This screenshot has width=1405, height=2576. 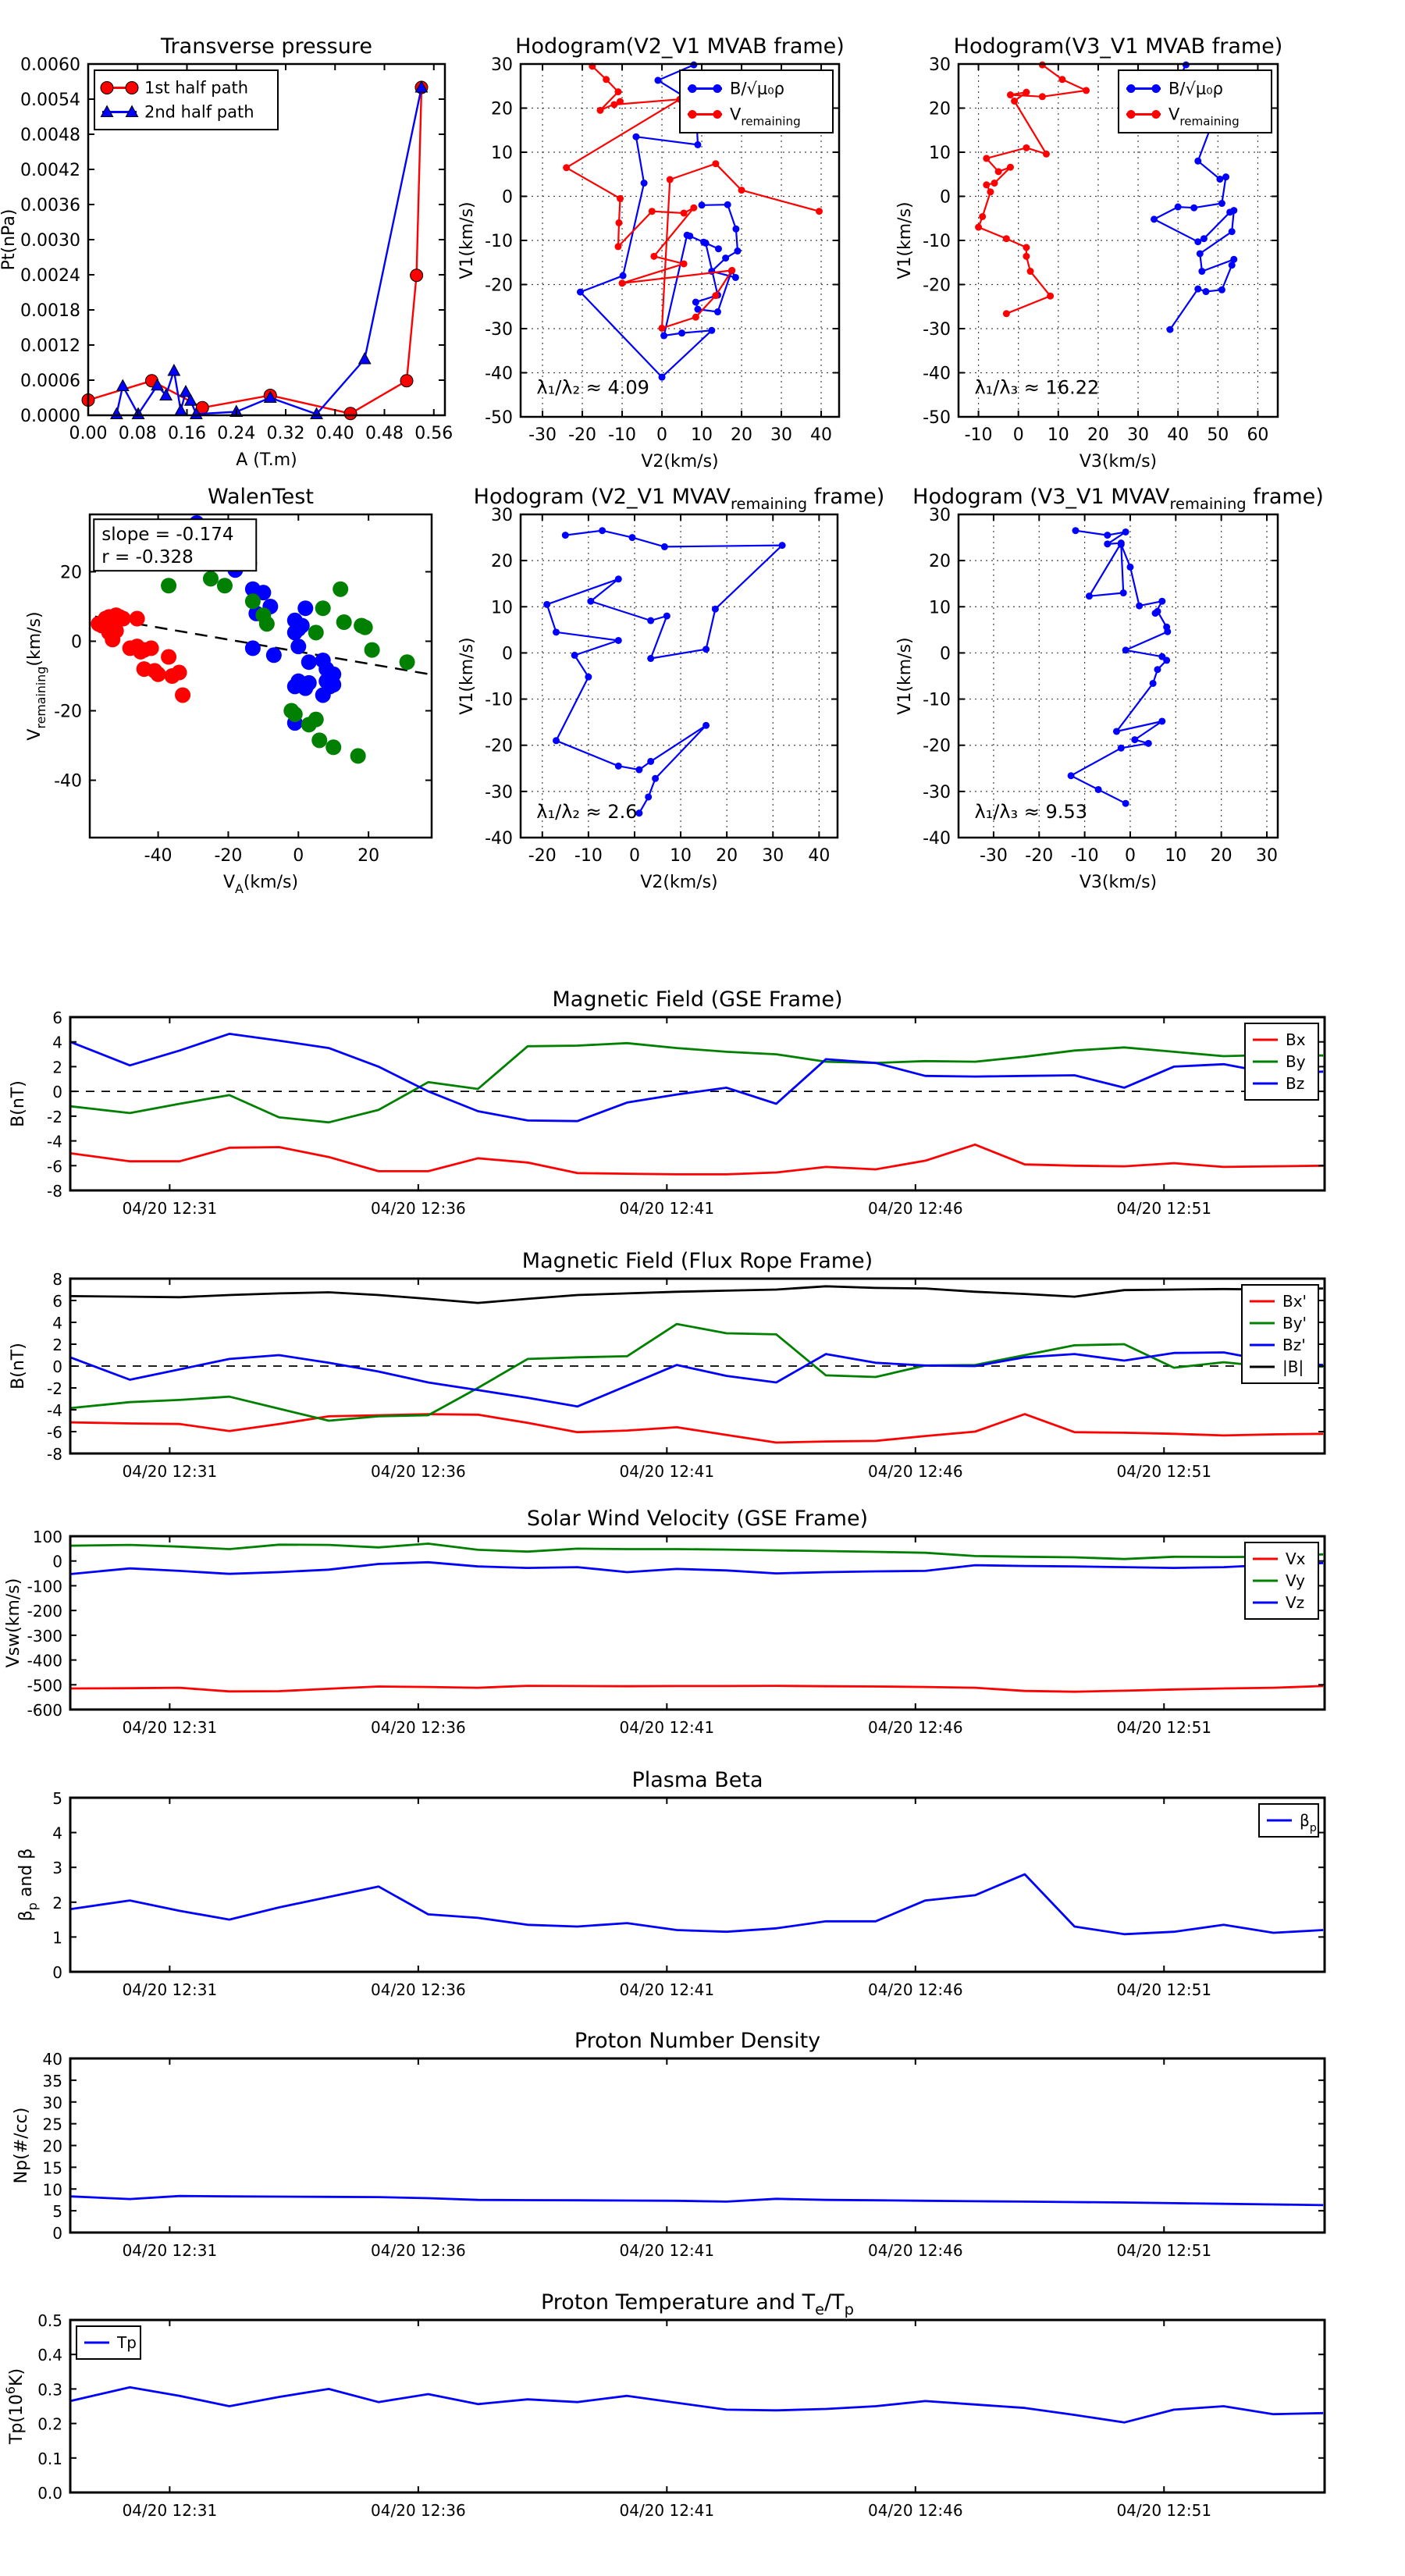 I want to click on svg-text: Tp(106K), so click(x=15, y=2406).